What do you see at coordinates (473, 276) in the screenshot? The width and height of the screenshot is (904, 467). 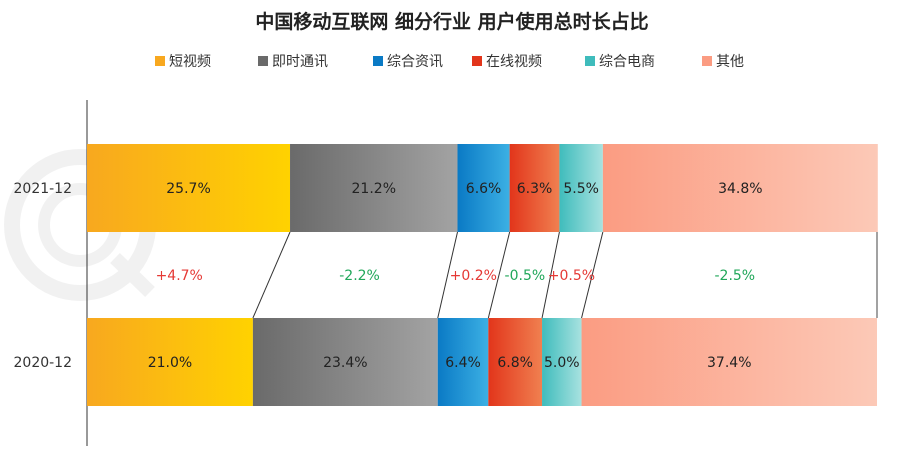 I see `change-label: +0.2%` at bounding box center [473, 276].